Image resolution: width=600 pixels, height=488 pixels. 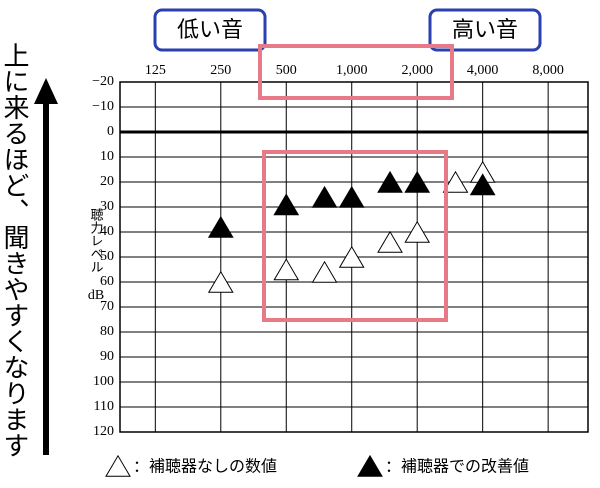 I want to click on y-tick-label: −20, so click(x=103, y=81).